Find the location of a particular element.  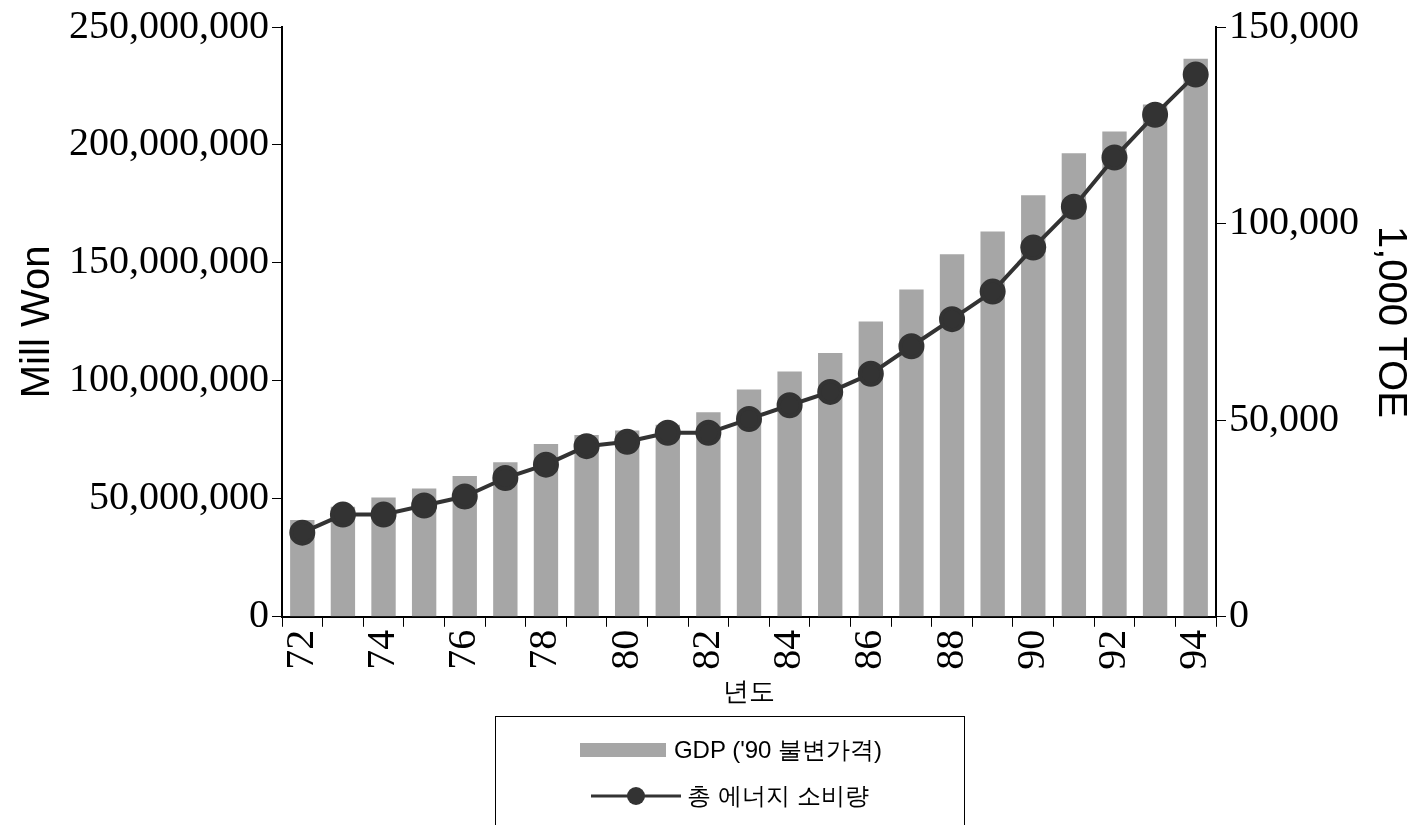

y2-tick-label: 50,000 is located at coordinates (1284, 417).